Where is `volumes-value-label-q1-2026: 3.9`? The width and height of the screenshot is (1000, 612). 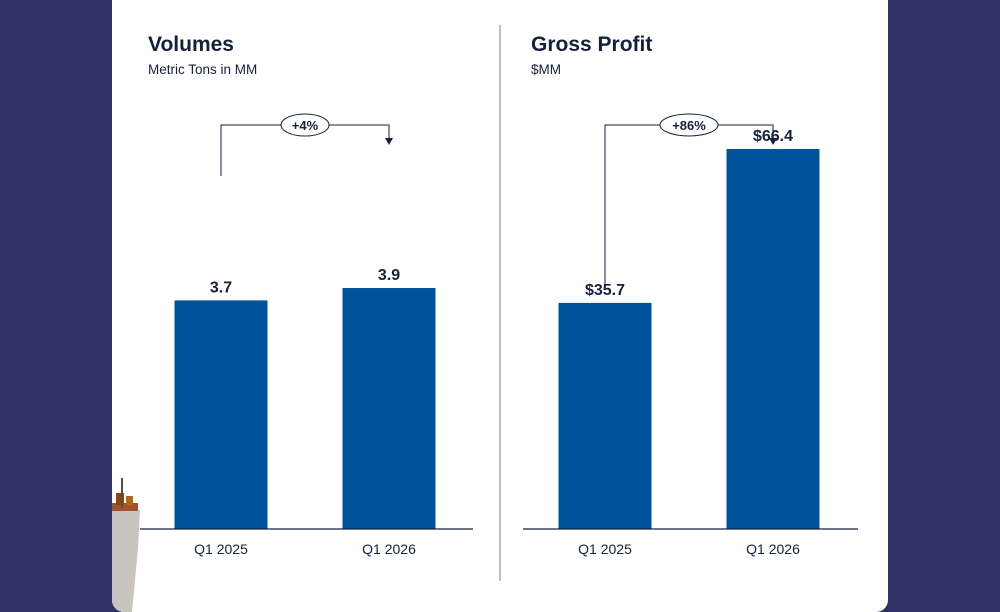 volumes-value-label-q1-2026: 3.9 is located at coordinates (389, 275).